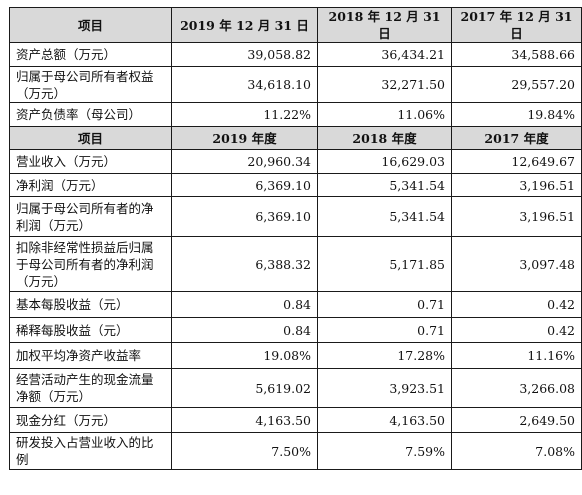 This screenshot has height=495, width=582. What do you see at coordinates (384, 451) in the screenshot?
I see `cell-value: 7.59%` at bounding box center [384, 451].